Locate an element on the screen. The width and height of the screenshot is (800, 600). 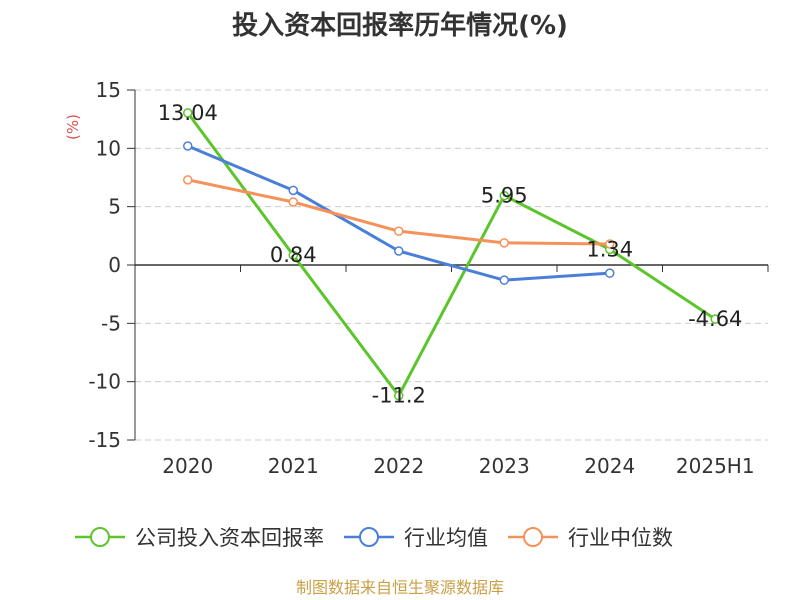
legend-label: 行业均值 is located at coordinates (446, 538).